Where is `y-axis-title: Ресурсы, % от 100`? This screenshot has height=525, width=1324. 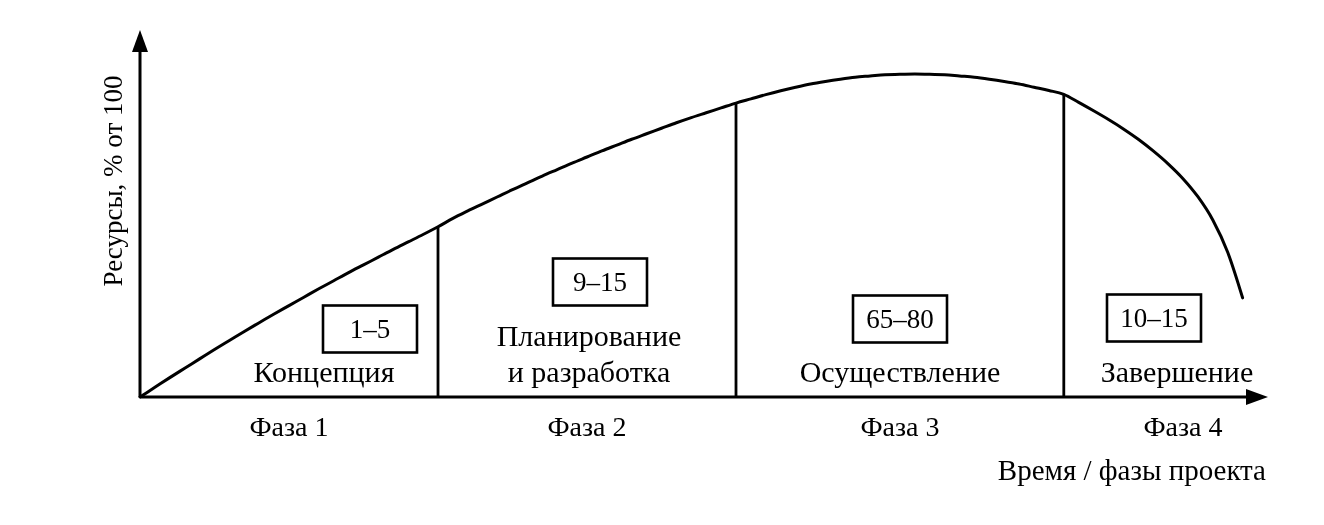
y-axis-title: Ресурсы, % от 100 is located at coordinates (113, 181).